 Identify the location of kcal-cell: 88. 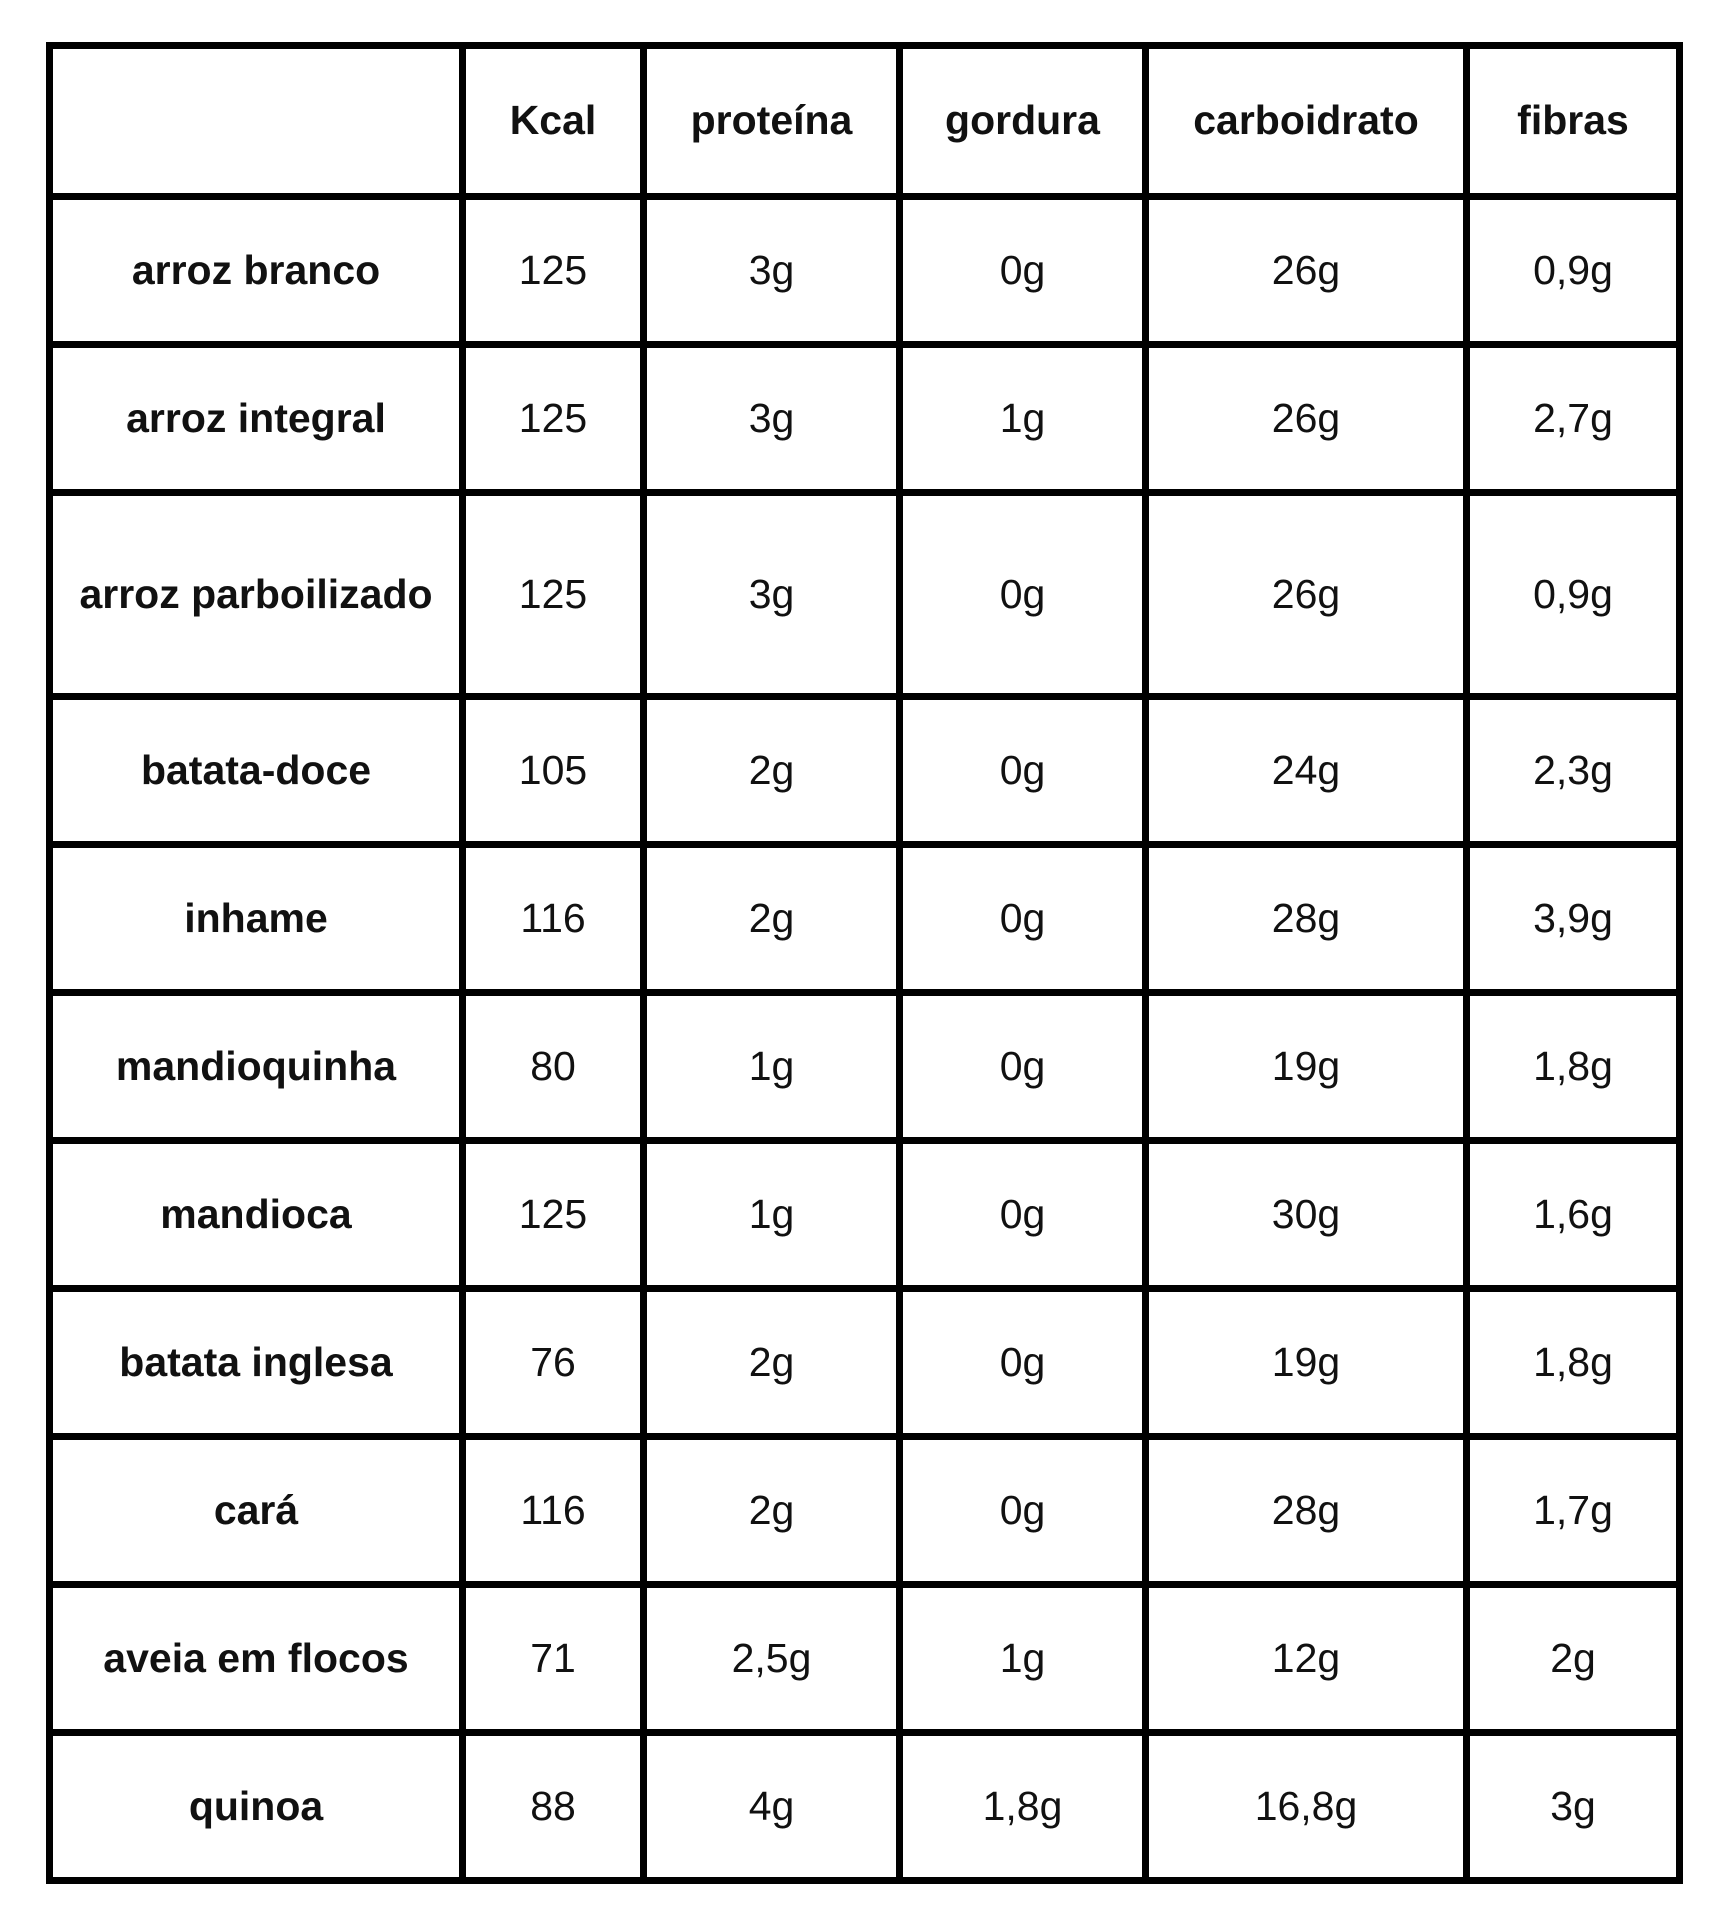
(553, 1806).